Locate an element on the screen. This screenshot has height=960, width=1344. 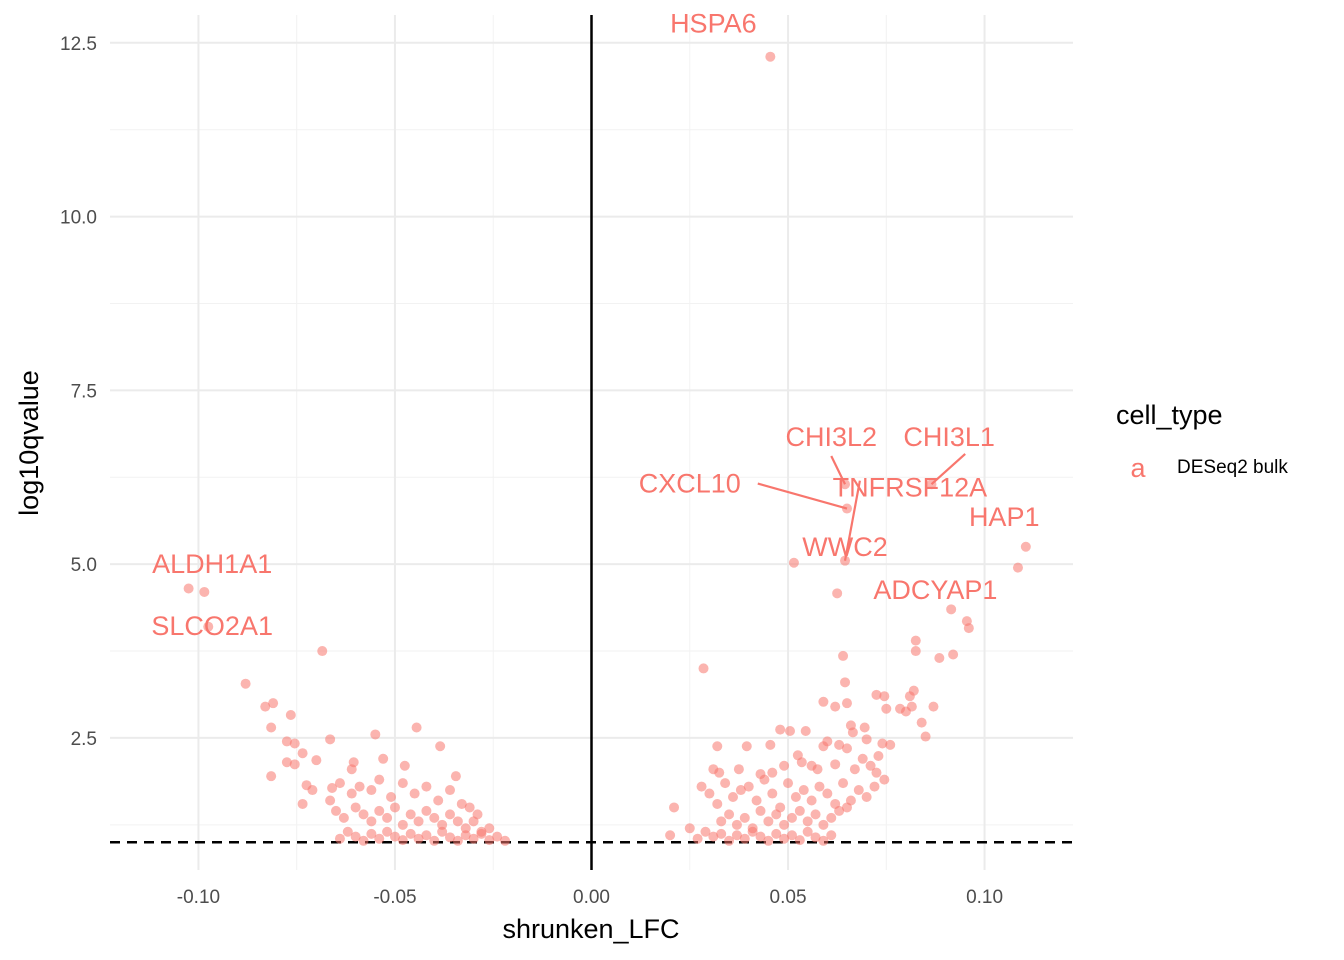
y-tick-label: 2.5 is located at coordinates (84, 739).